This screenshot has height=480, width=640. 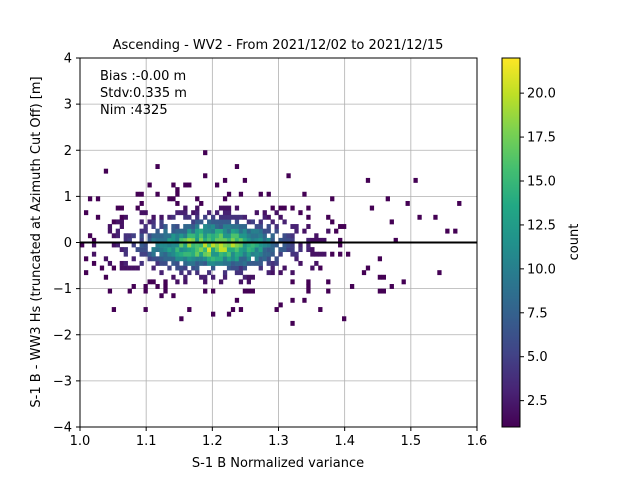 I want to click on colorbar-tick-label: 5.0, so click(x=537, y=357).